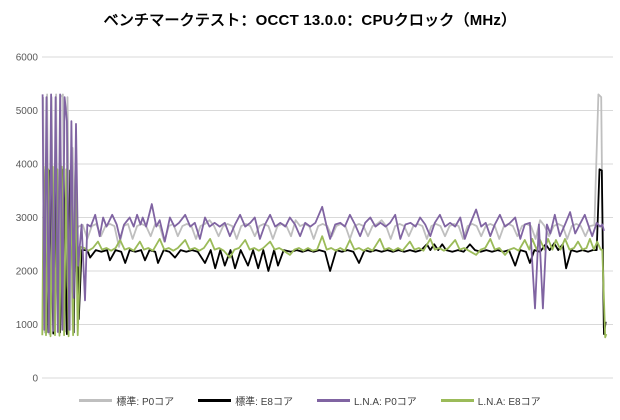 This screenshot has width=620, height=420. I want to click on y-tick-label-5000: 5000, so click(27, 111).